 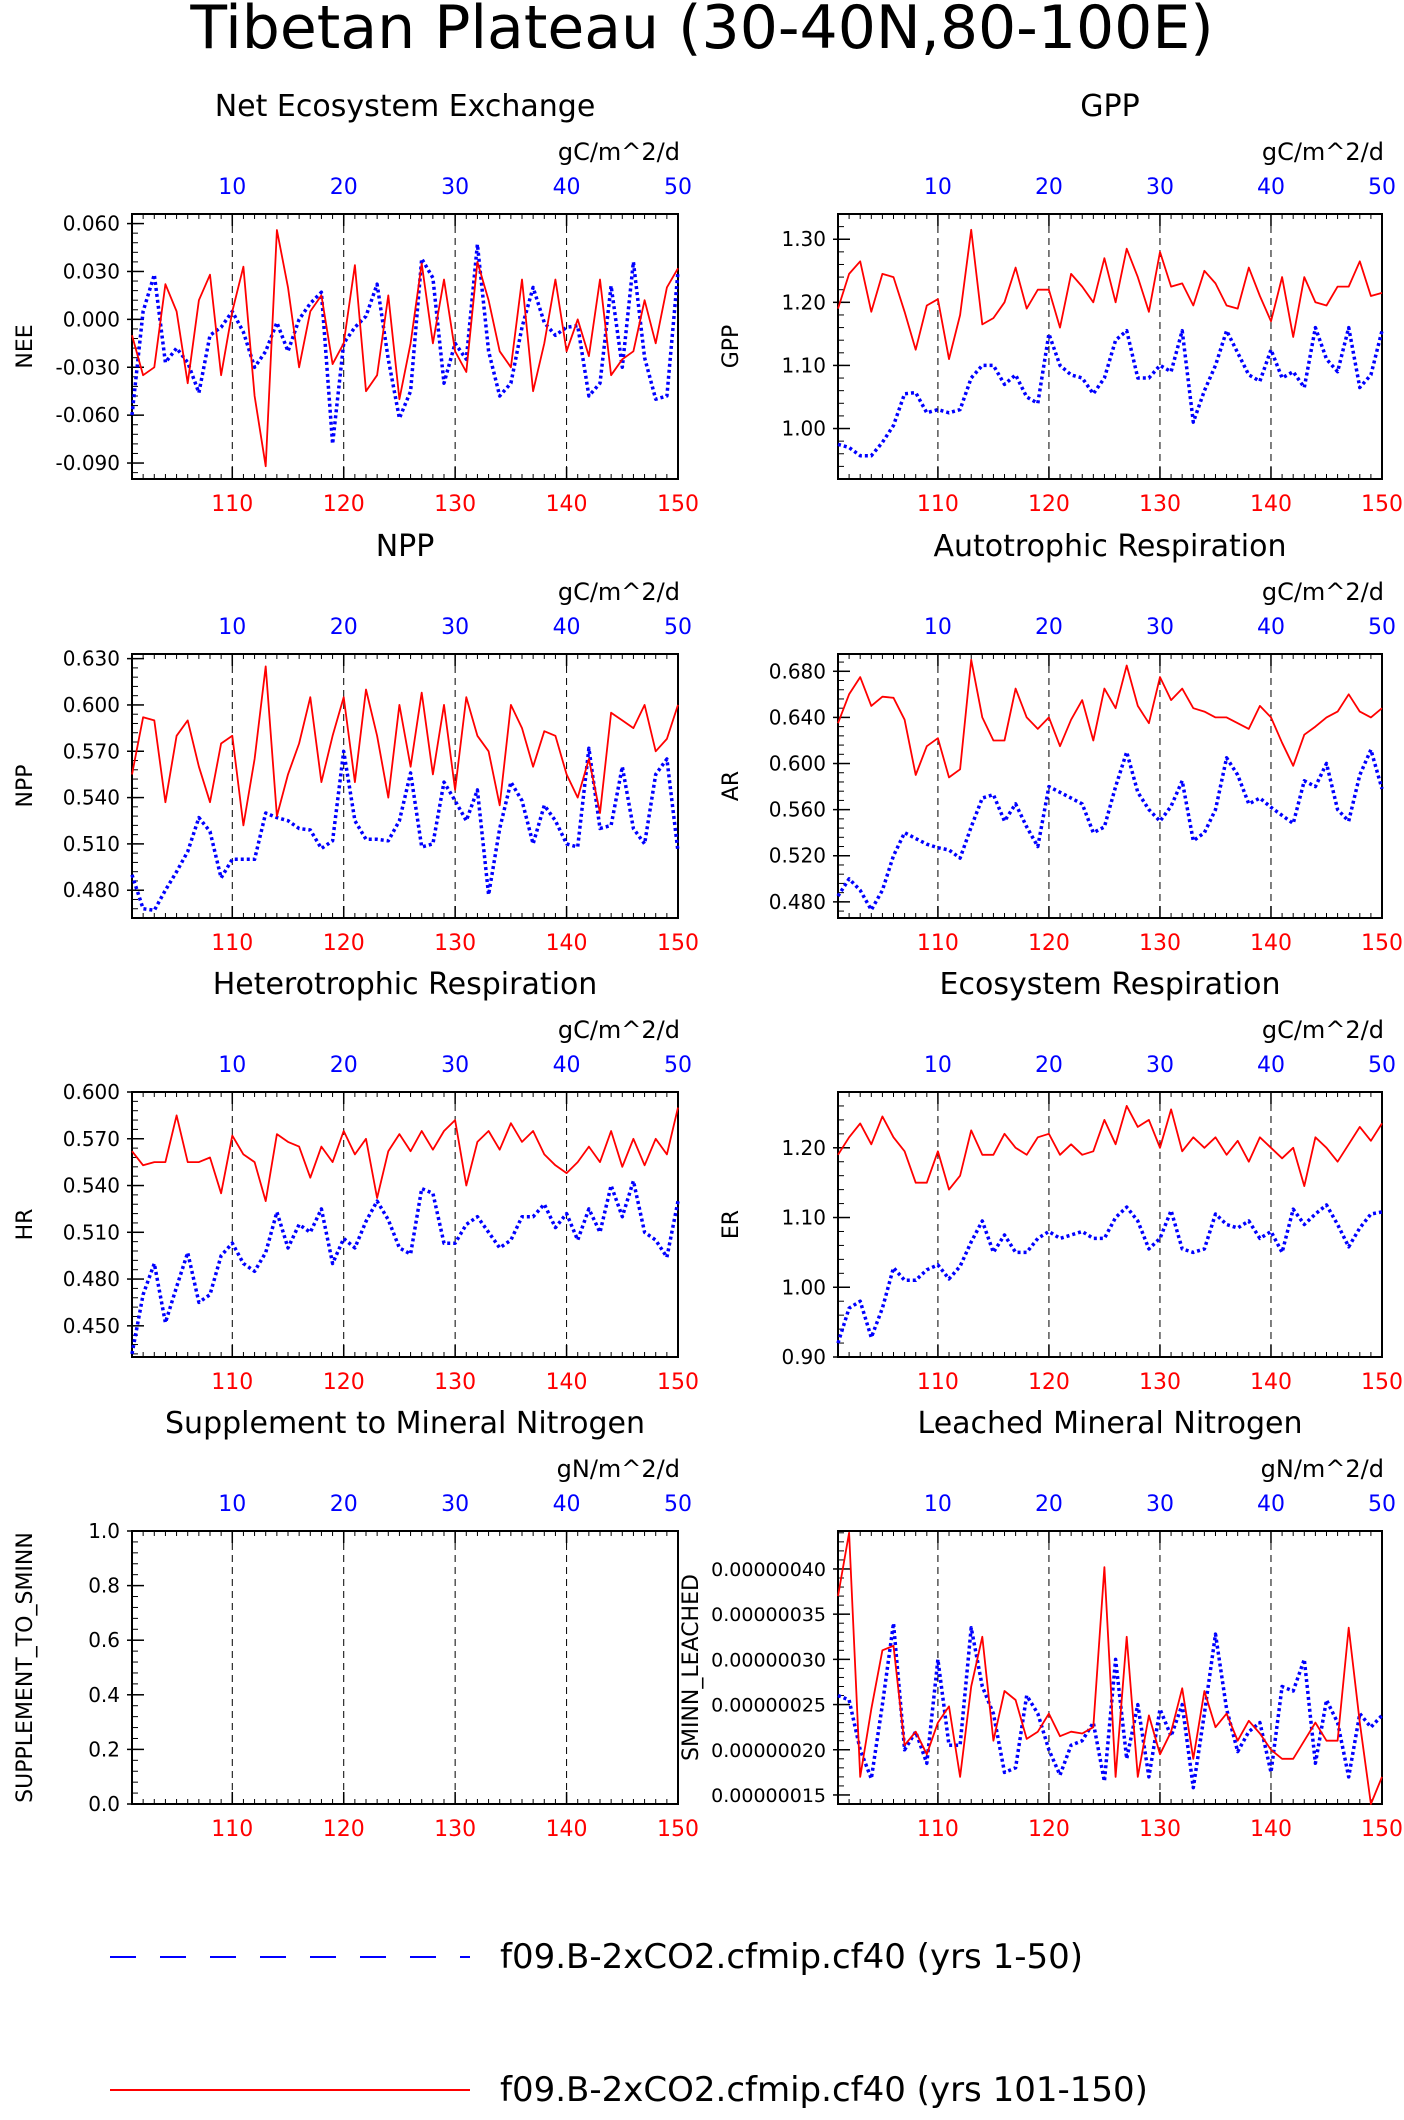 What do you see at coordinates (803, 1218) in the screenshot?
I see `y-tick-label: 1.10` at bounding box center [803, 1218].